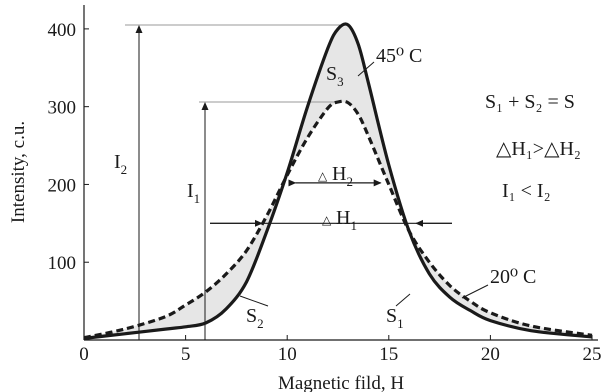 The width and height of the screenshot is (603, 392). I want to click on x-tick-label: 10, so click(287, 354).